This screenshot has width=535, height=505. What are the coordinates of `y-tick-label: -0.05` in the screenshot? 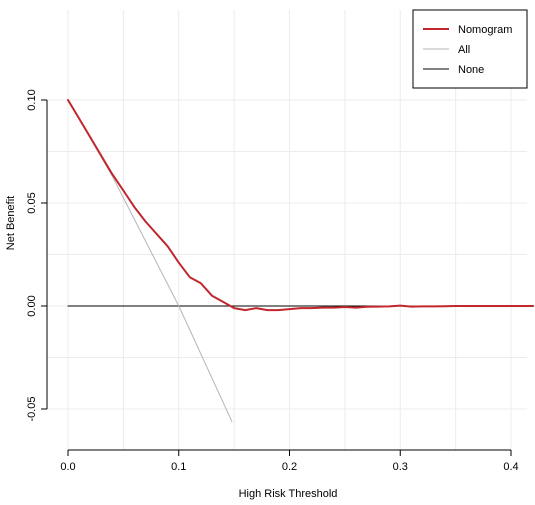 It's located at (32, 408).